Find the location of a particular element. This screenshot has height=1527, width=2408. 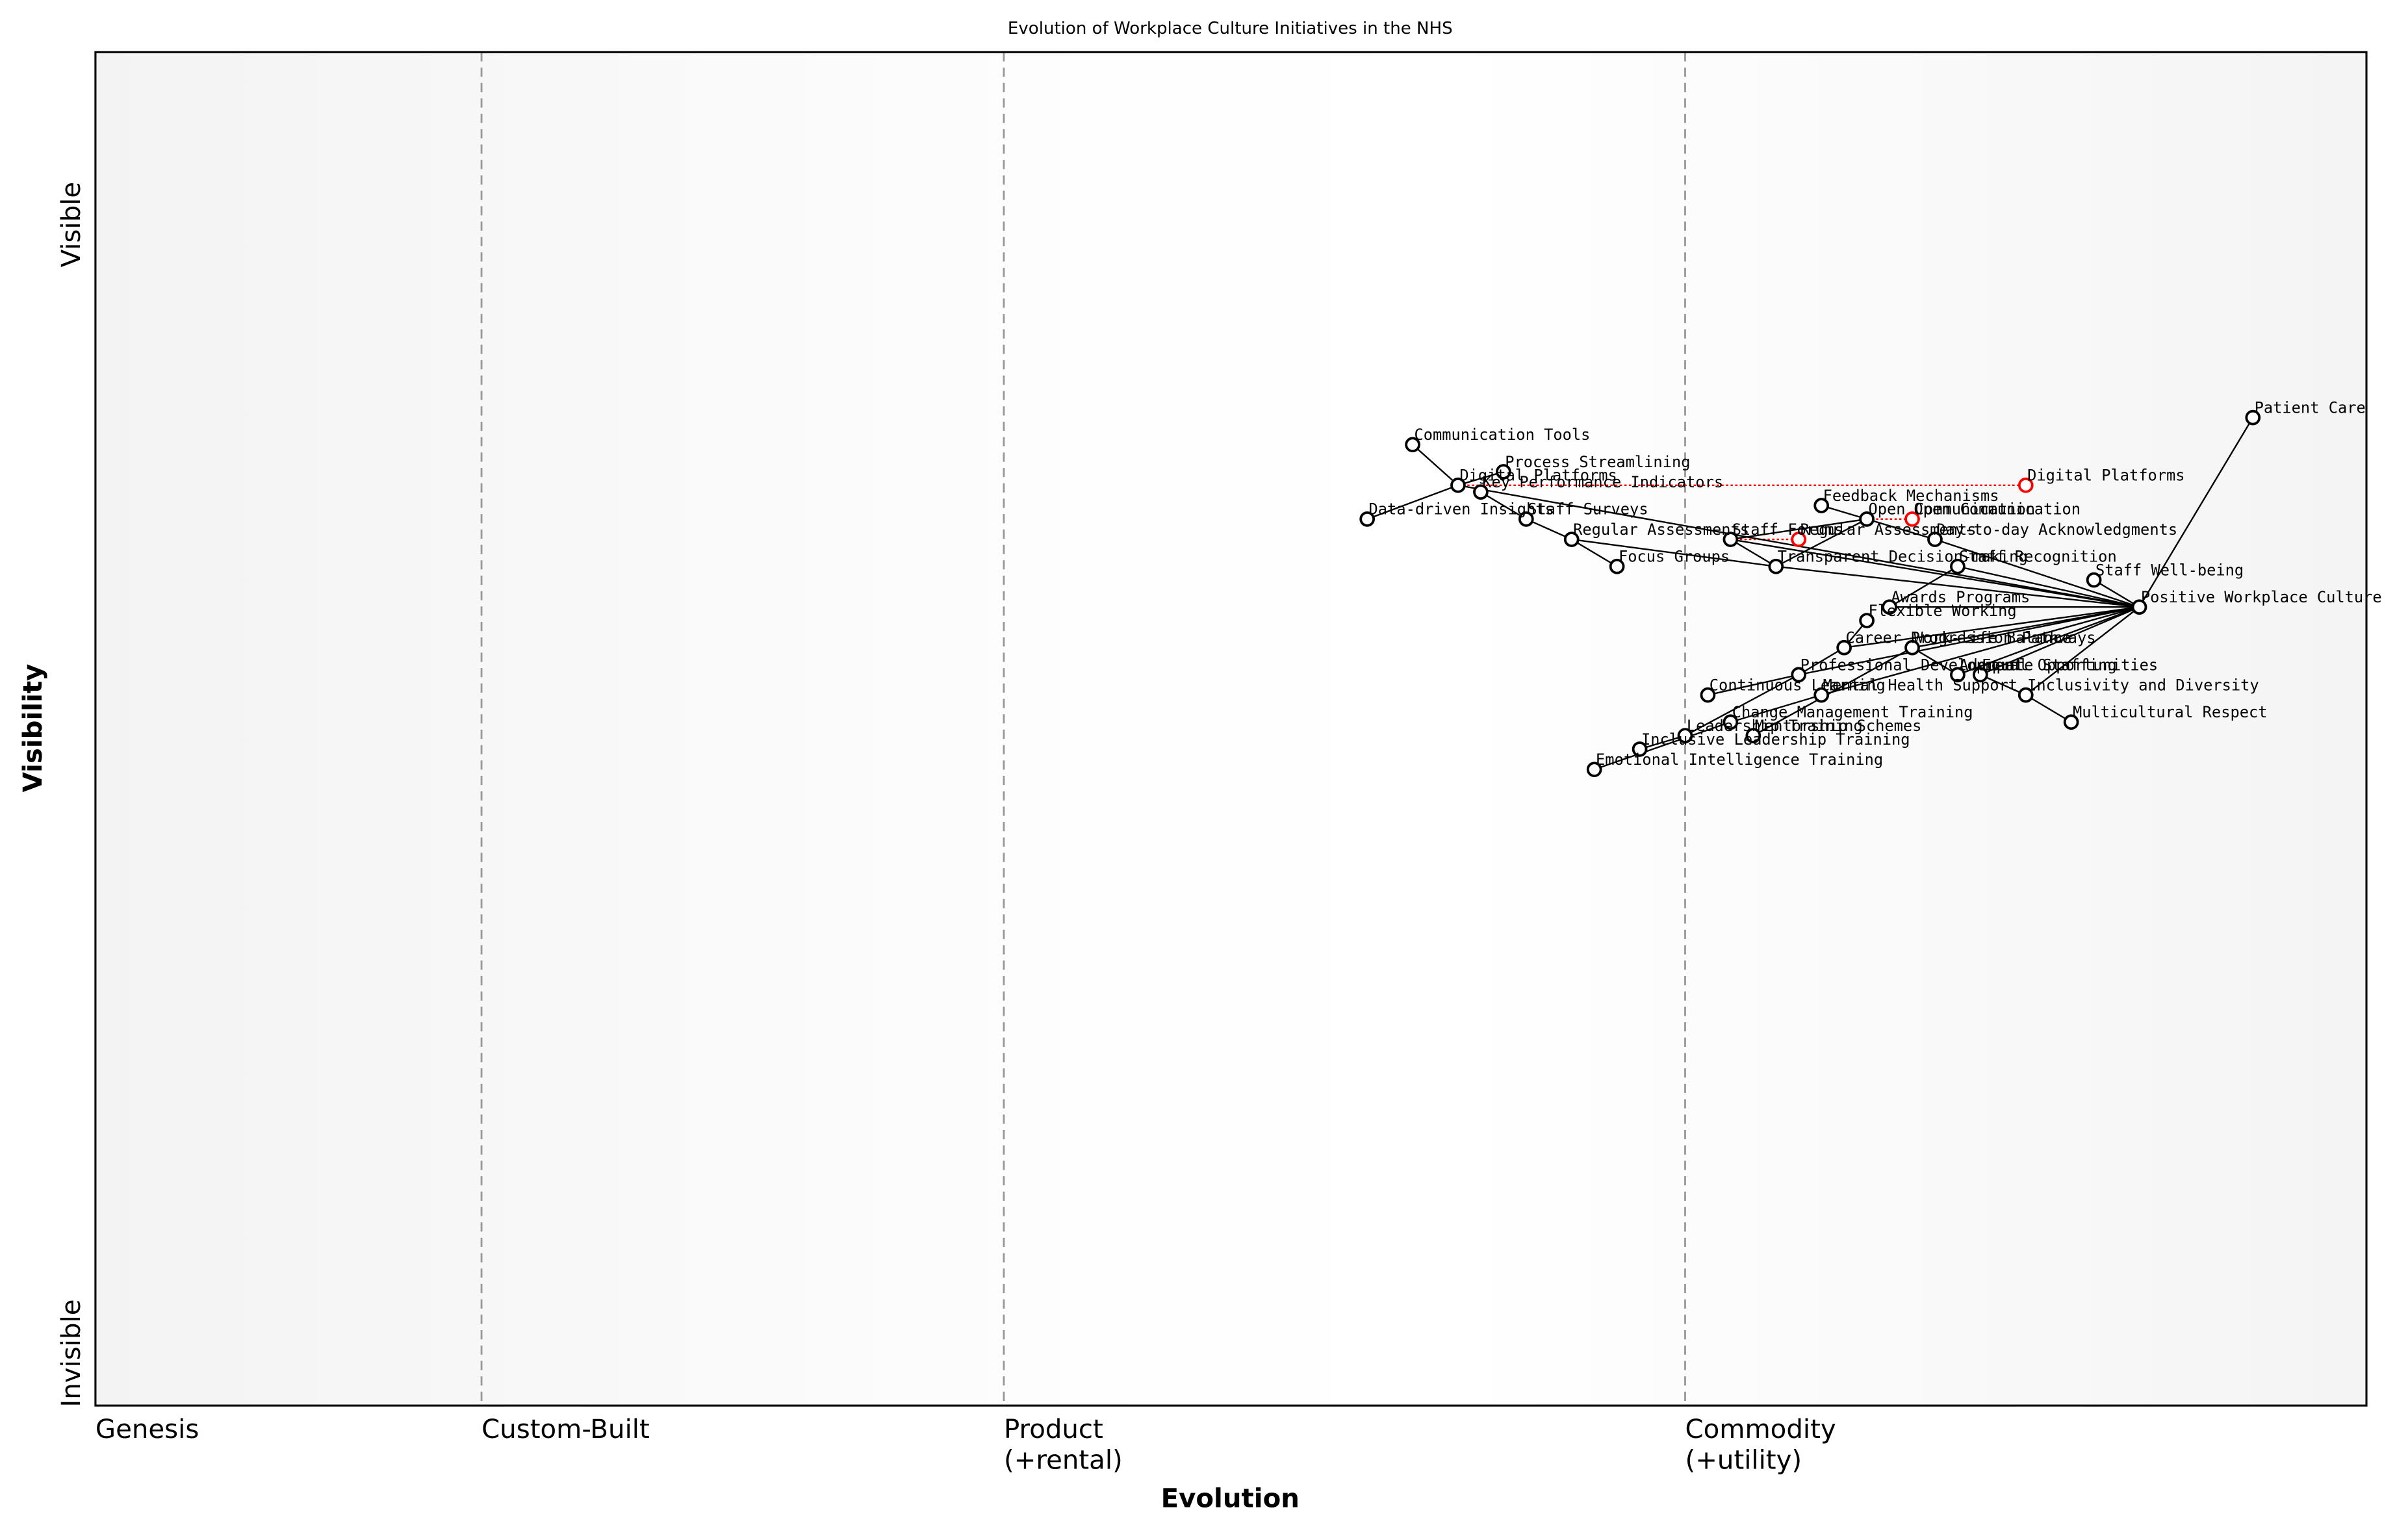

component-node-work_life is located at coordinates (1912, 648).